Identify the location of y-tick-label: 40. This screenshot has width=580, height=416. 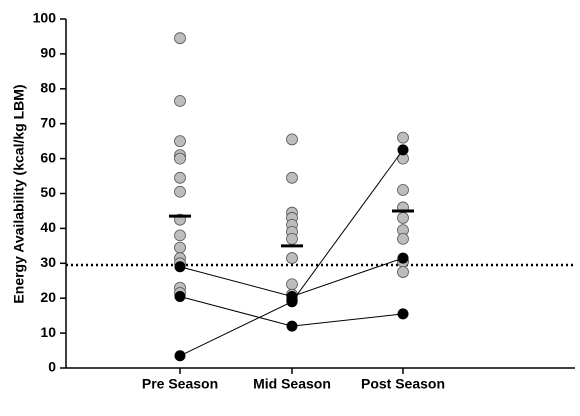
(48, 227).